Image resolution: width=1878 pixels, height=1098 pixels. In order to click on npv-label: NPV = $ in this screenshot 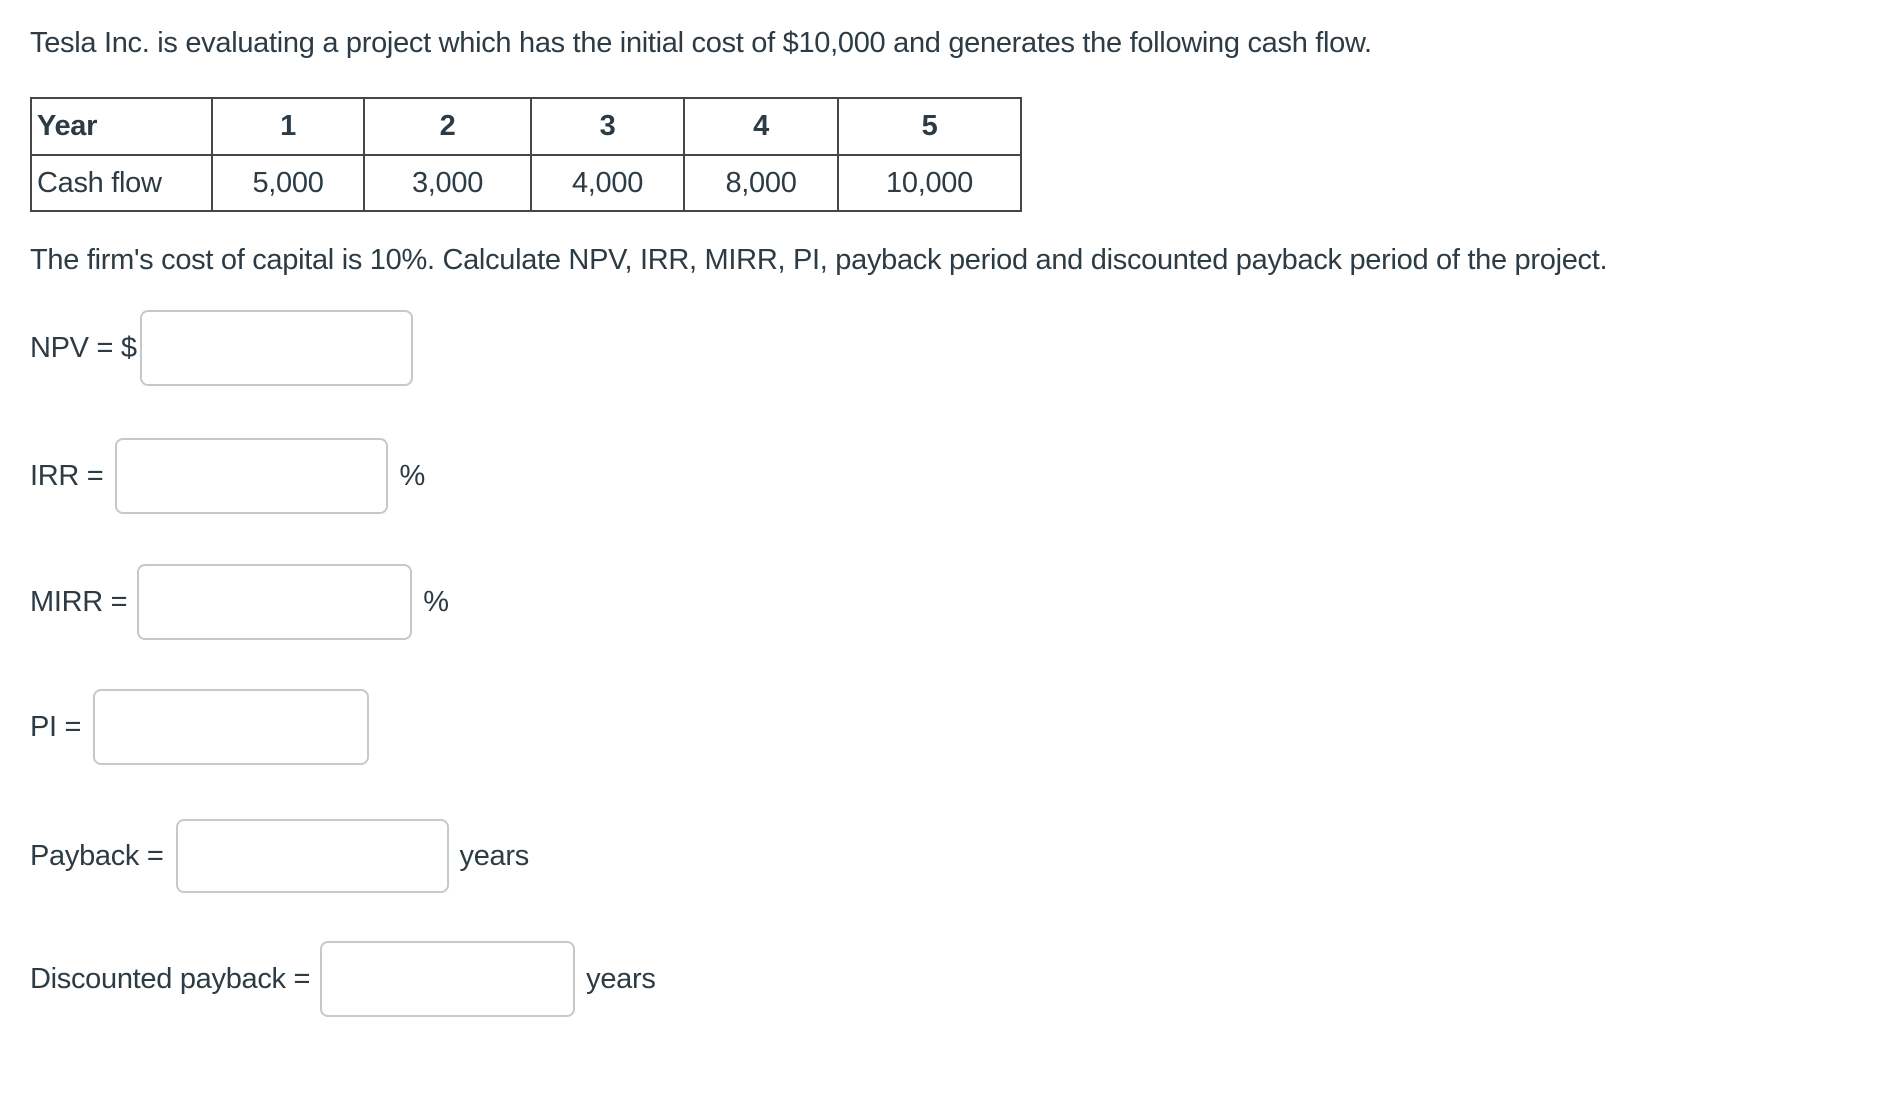, I will do `click(83, 348)`.